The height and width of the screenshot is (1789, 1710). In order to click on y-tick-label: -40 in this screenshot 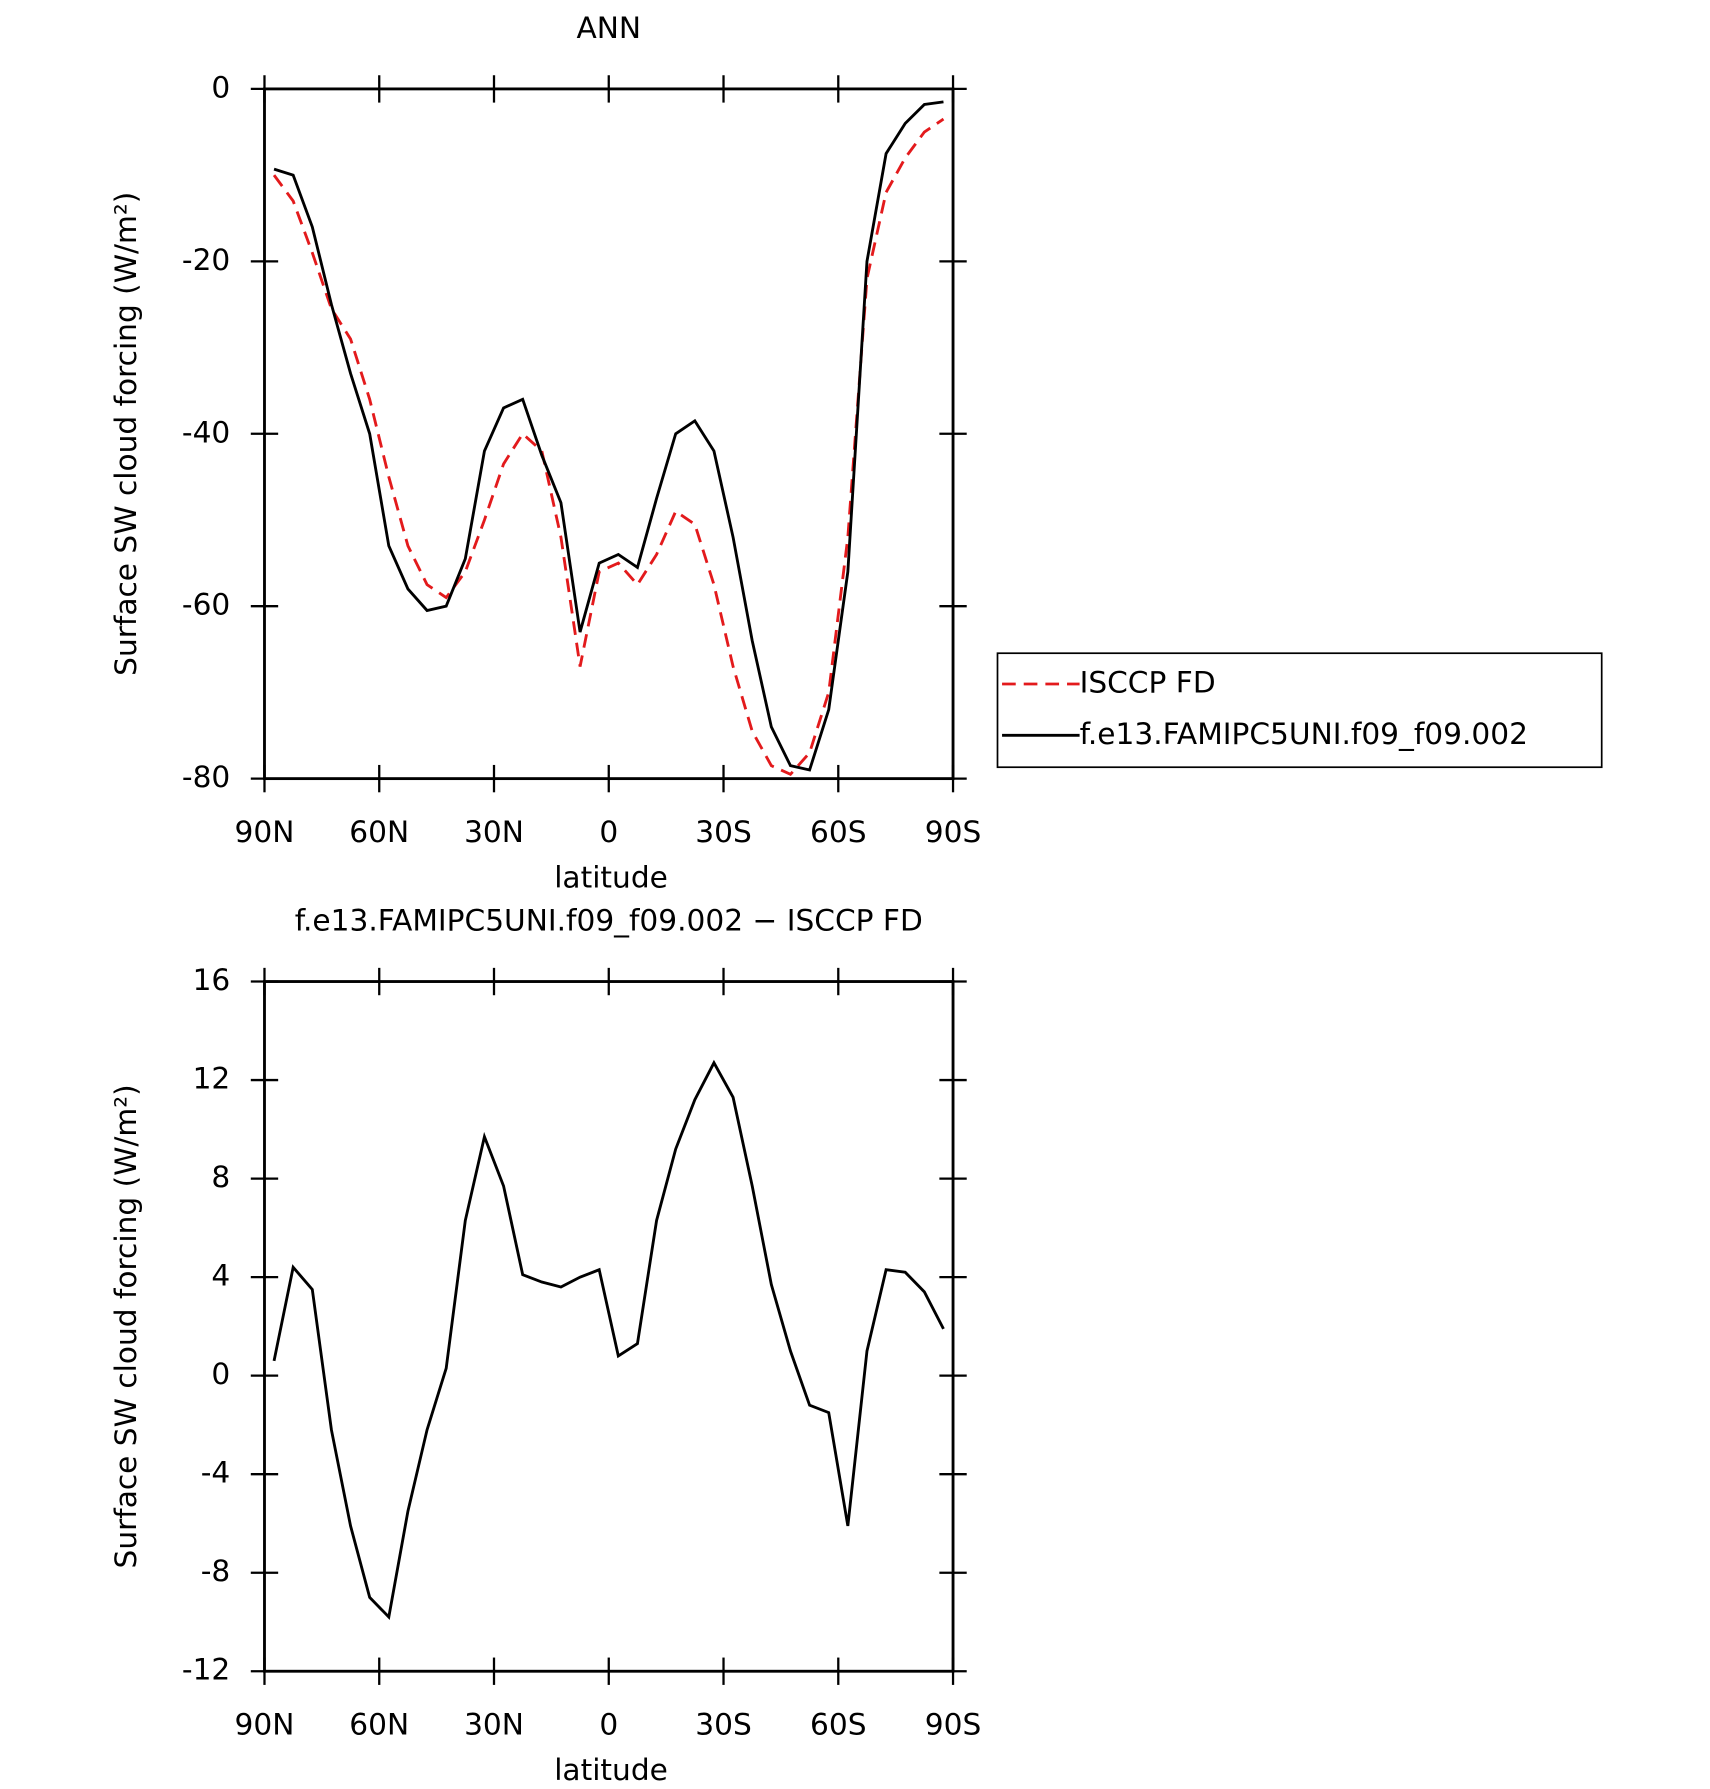, I will do `click(206, 431)`.